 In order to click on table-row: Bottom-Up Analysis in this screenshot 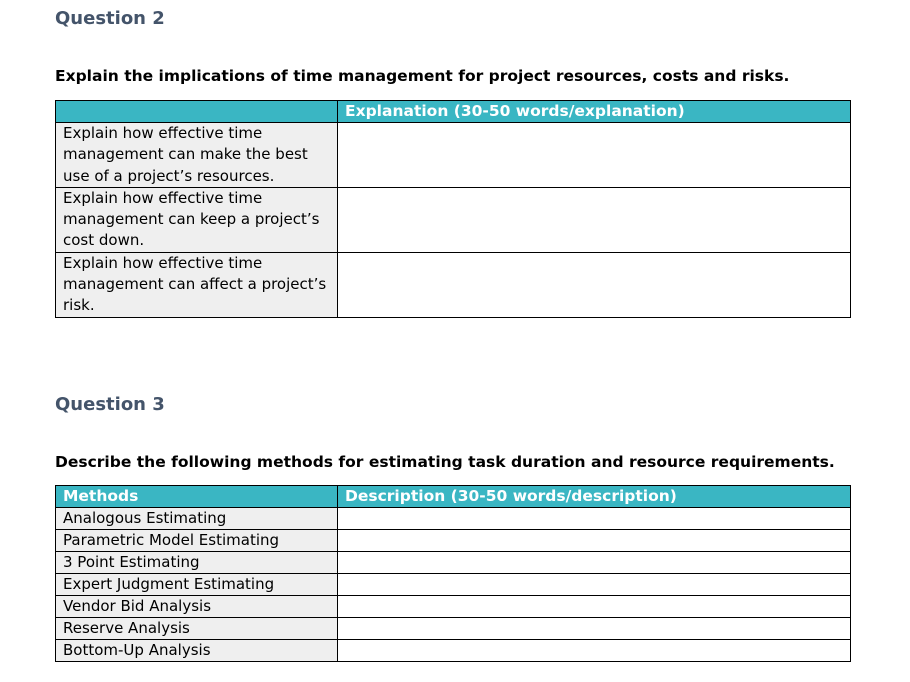, I will do `click(453, 650)`.